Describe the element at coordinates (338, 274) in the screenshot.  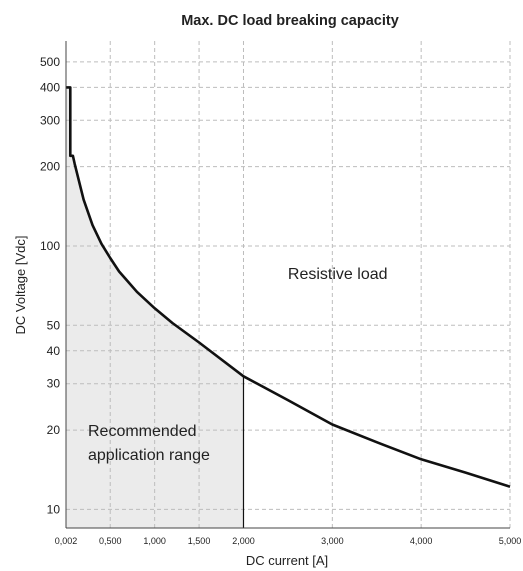
I see `annotation-resistive-load: Resistive load` at that location.